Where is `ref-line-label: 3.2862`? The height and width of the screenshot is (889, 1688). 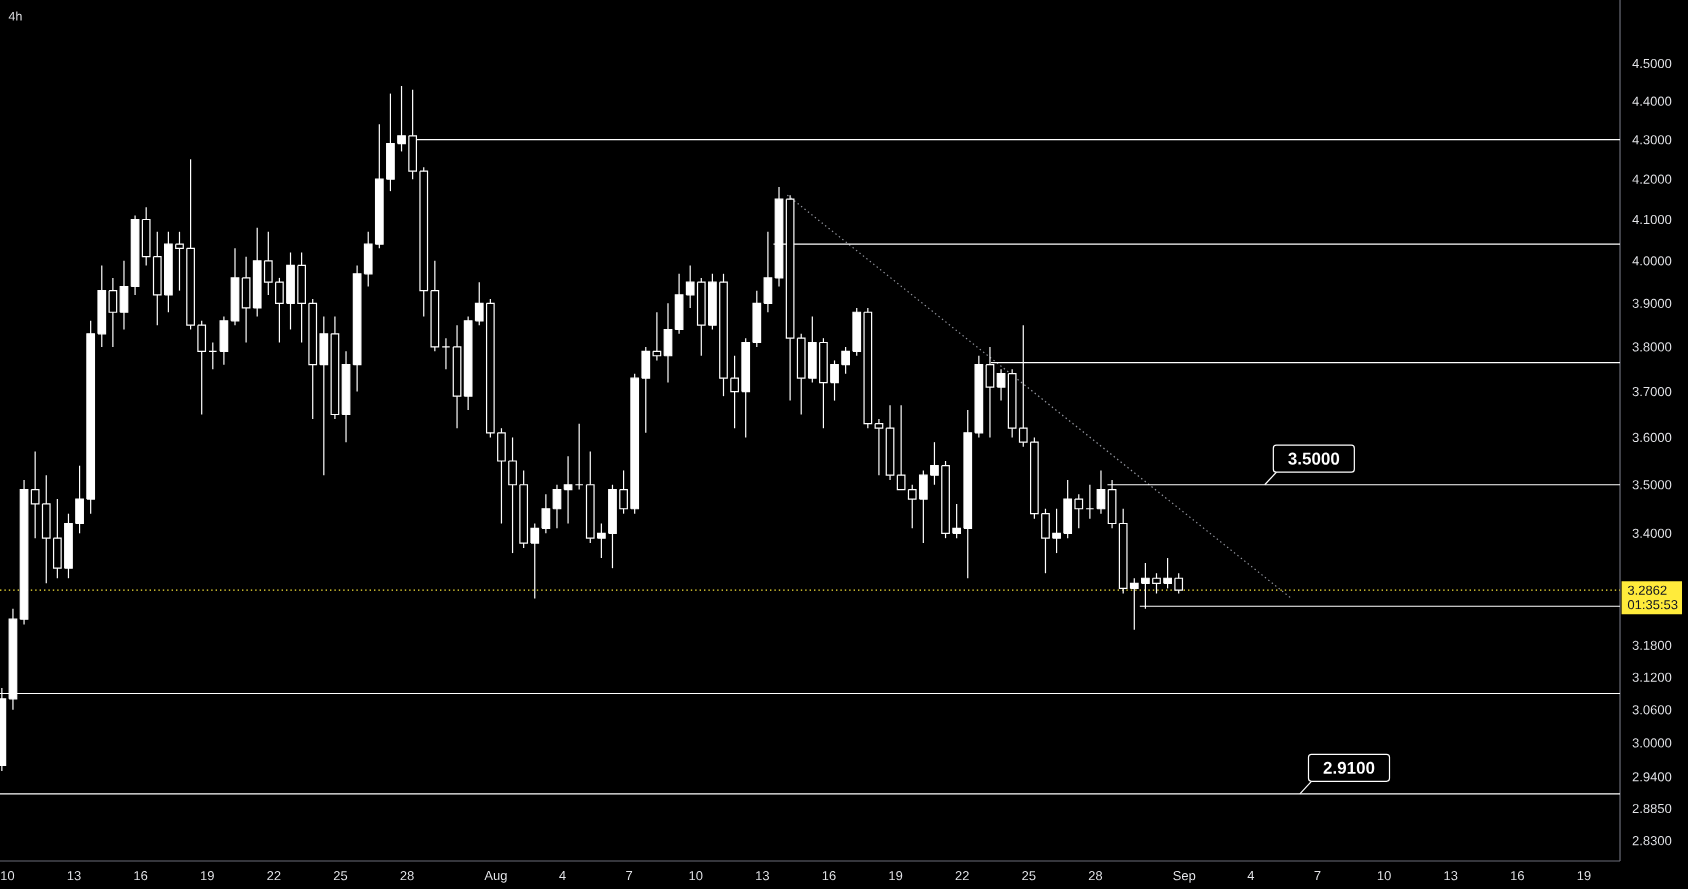
ref-line-label: 3.2862 is located at coordinates (1647, 590).